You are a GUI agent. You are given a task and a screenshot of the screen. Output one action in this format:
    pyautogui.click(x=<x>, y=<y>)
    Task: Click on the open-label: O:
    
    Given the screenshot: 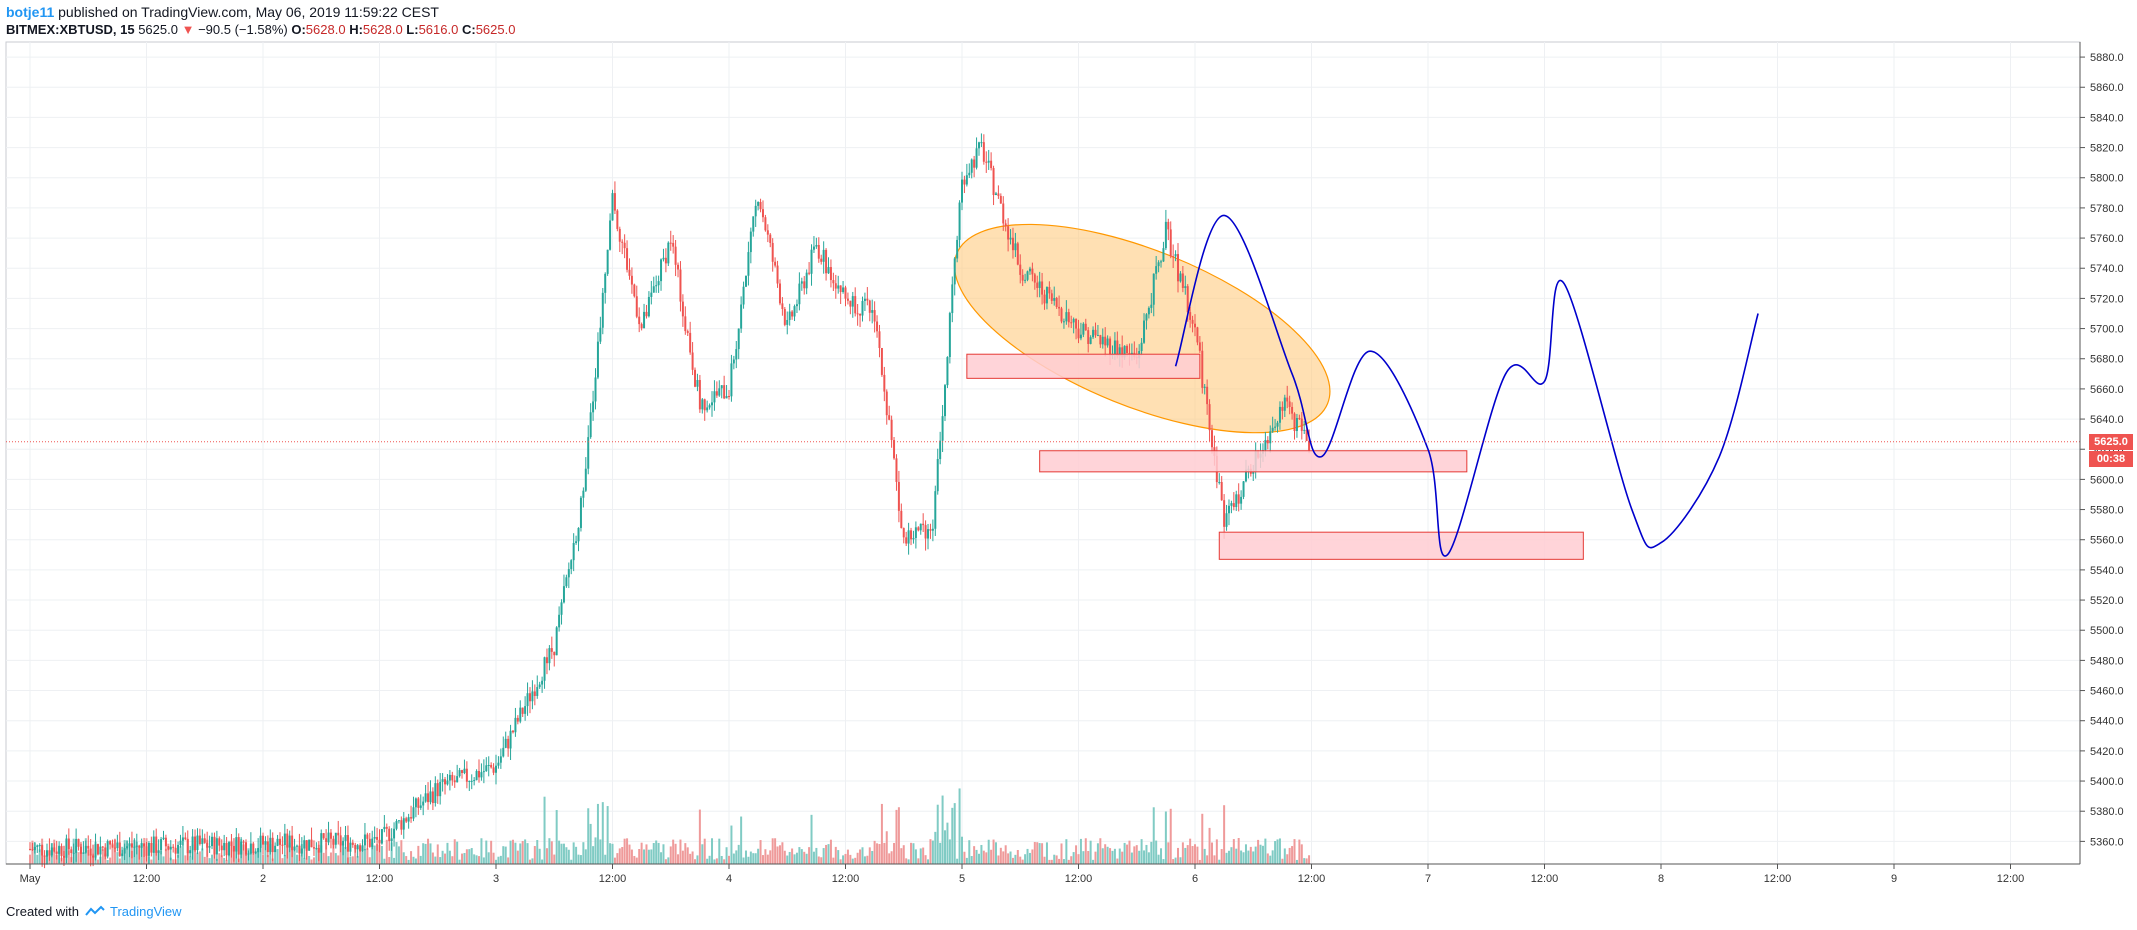 What is the action you would take?
    pyautogui.click(x=298, y=29)
    